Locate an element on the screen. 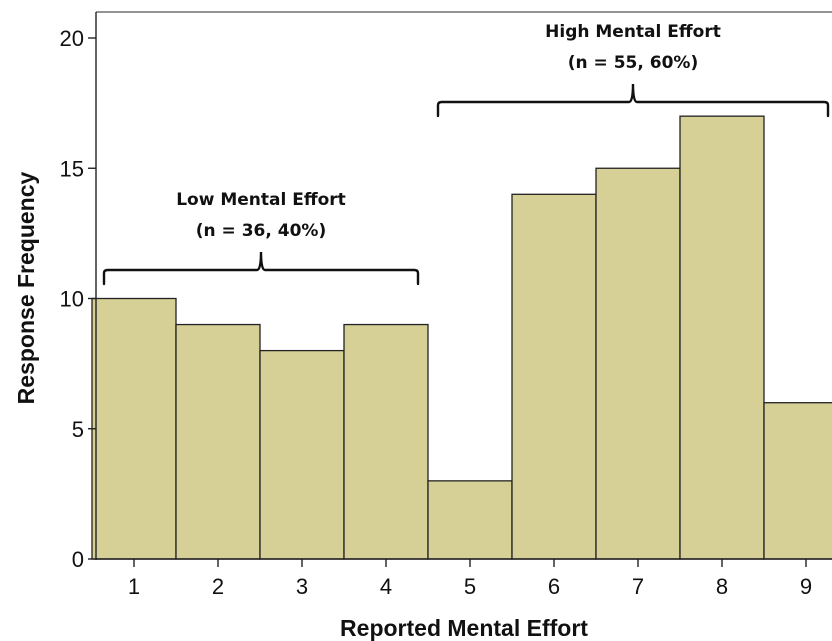  y-axis-title: Response Frequency is located at coordinates (26, 287).